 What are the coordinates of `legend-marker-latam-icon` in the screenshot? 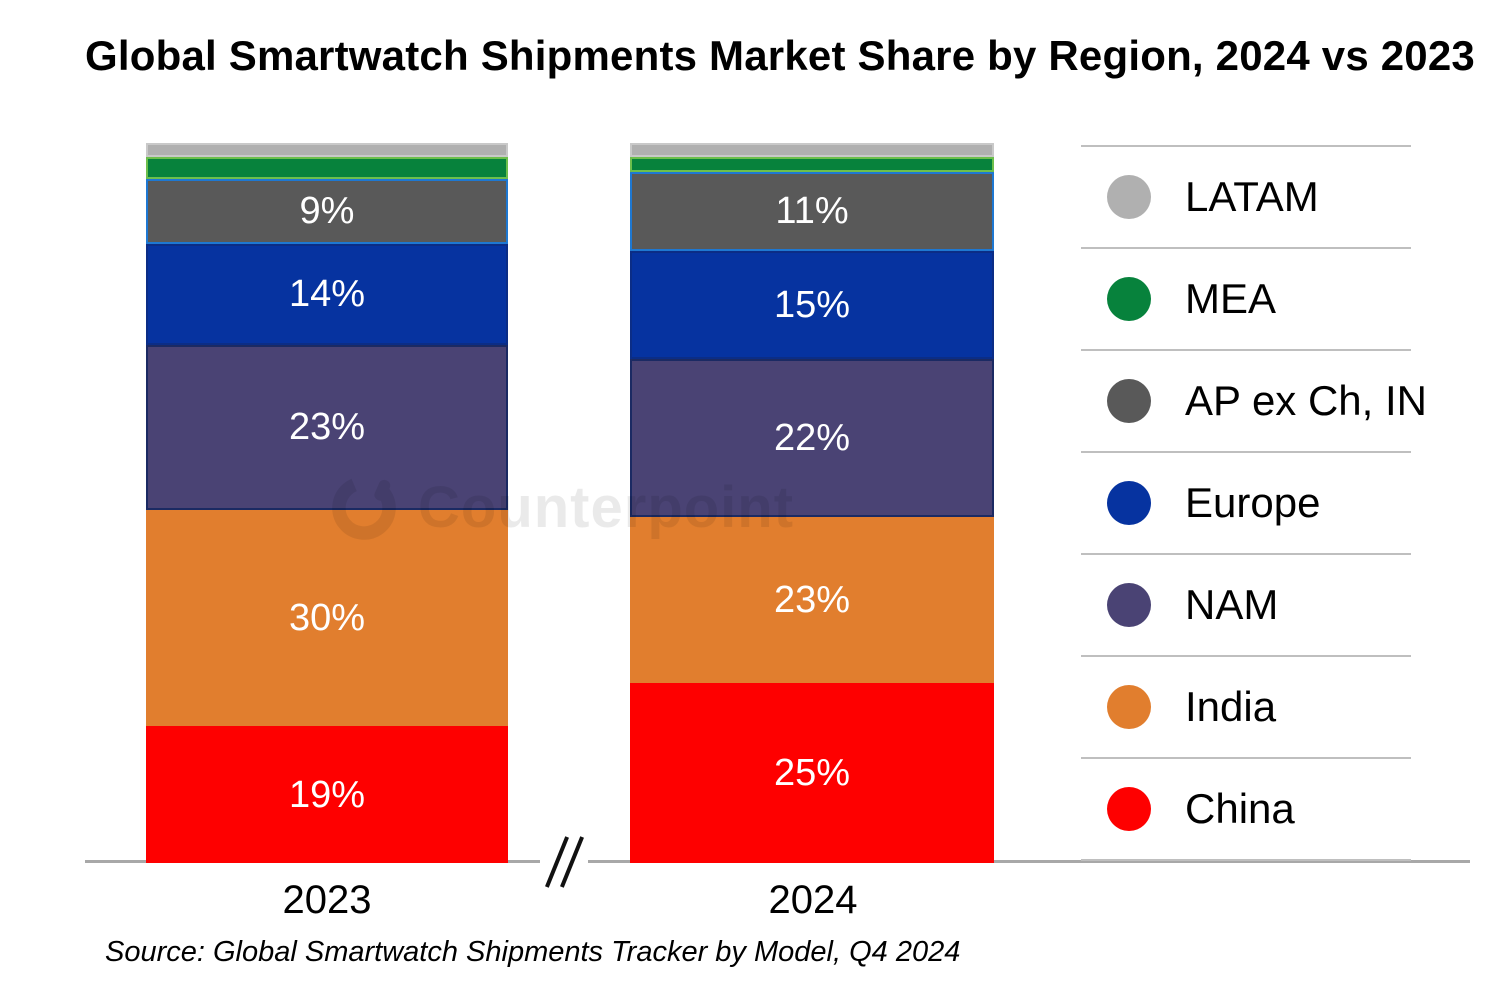 It's located at (1129, 197).